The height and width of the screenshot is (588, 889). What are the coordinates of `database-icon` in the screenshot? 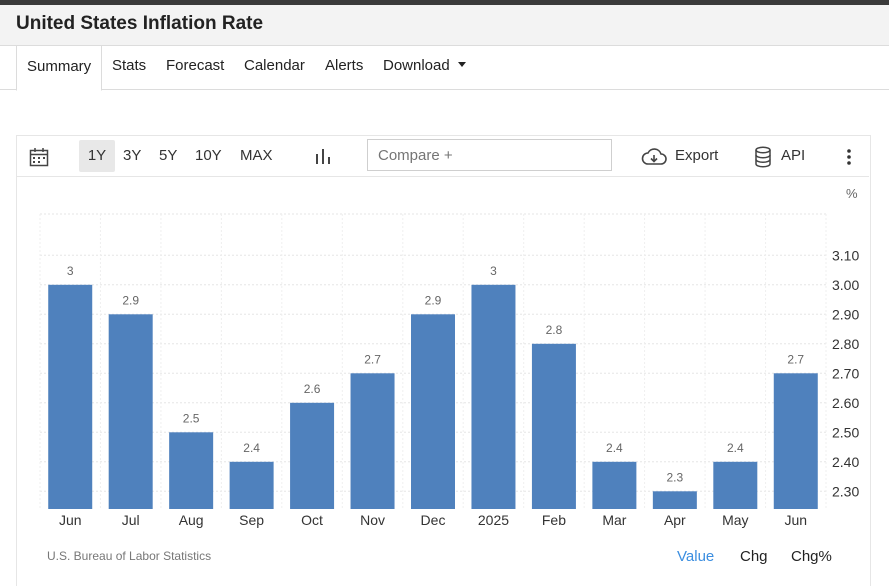 It's located at (763, 157).